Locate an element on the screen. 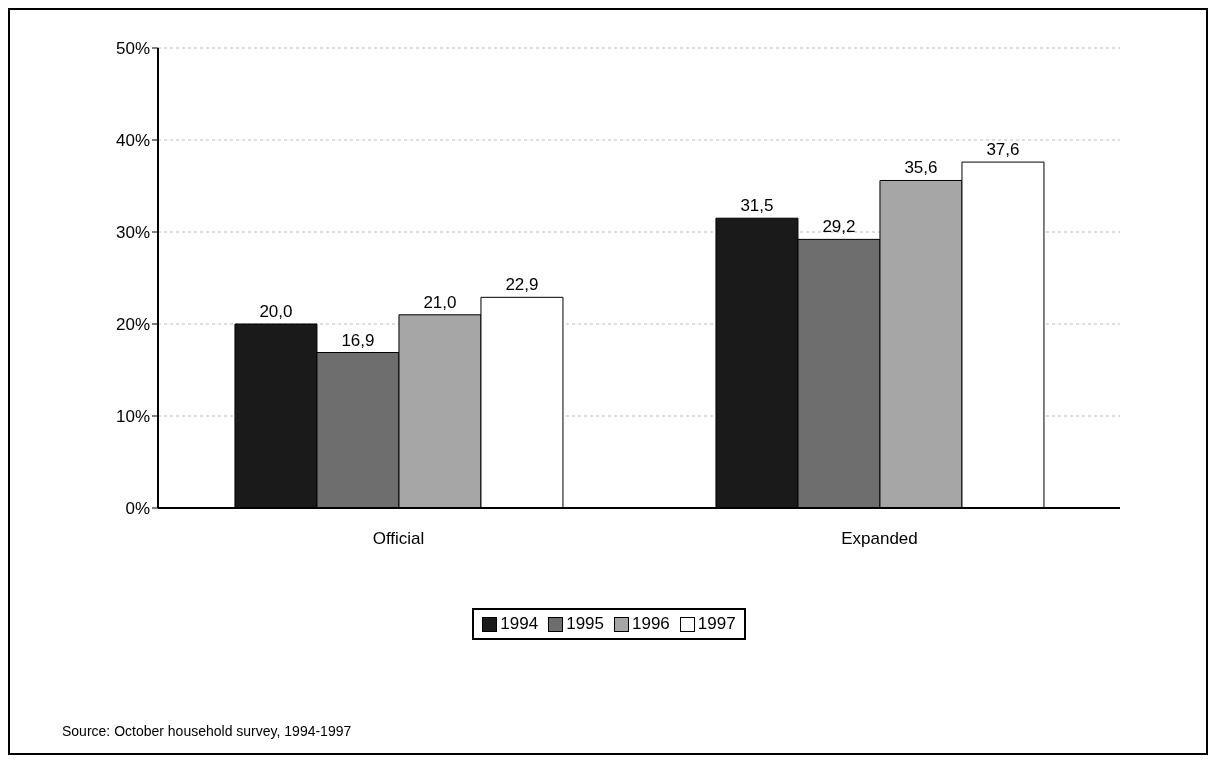 The height and width of the screenshot is (763, 1218). data-label: 35,6 is located at coordinates (921, 168).